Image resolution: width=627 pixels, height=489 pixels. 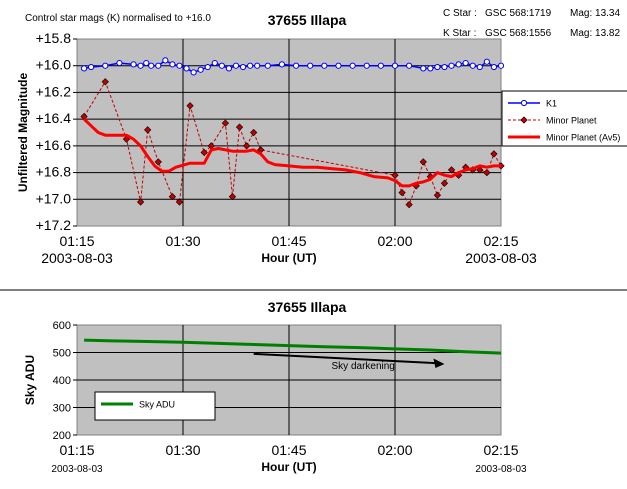 I want to click on annotation-arrow-line, so click(x=346, y=358).